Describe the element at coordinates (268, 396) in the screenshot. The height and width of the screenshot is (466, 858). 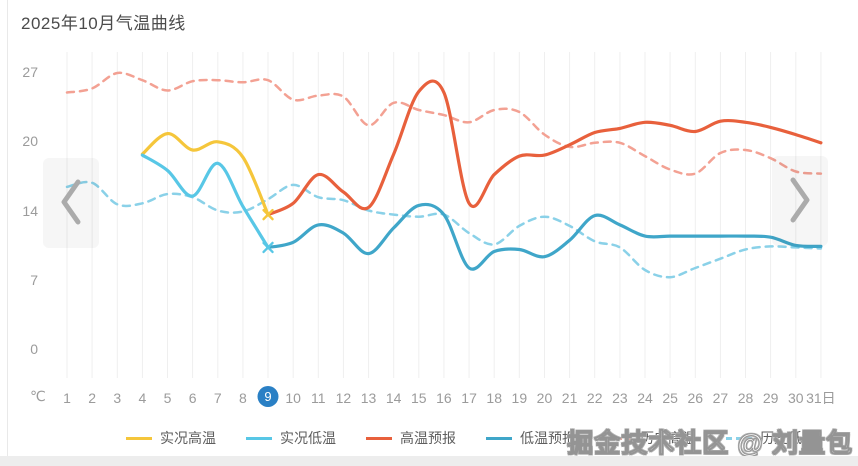
I see `x-axis-today-badge: 9` at that location.